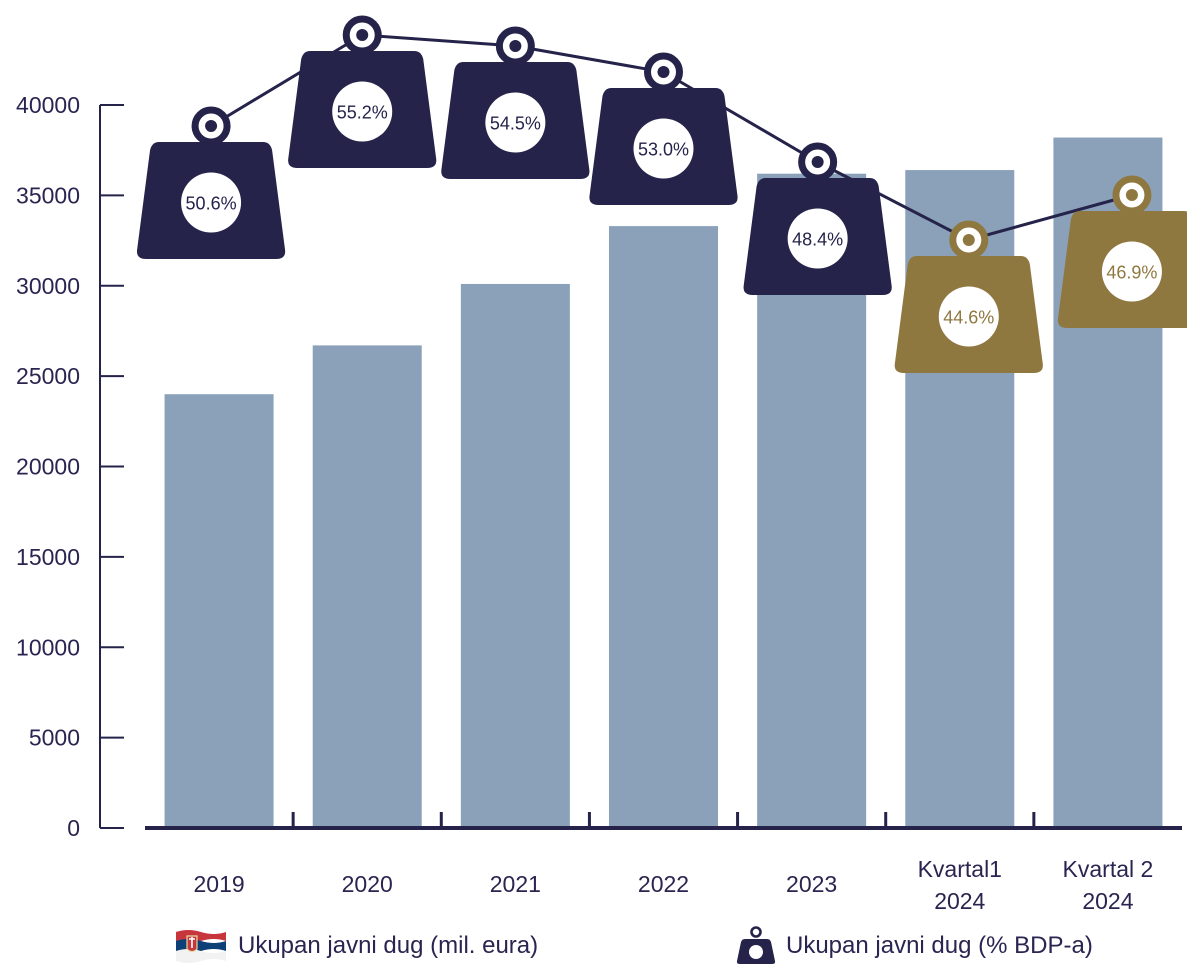  I want to click on x-tick-label: Kvartal1 2024, so click(960, 885).